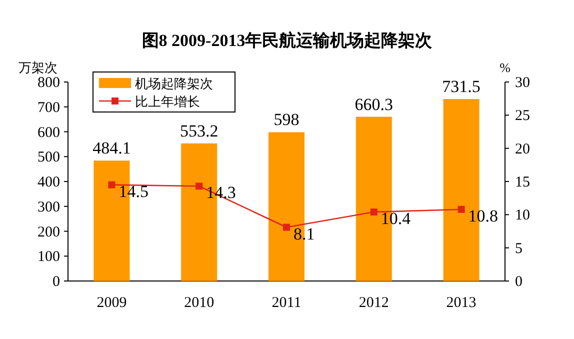 The height and width of the screenshot is (339, 574). Describe the element at coordinates (522, 149) in the screenshot. I see `y2-tick-label: 20` at that location.